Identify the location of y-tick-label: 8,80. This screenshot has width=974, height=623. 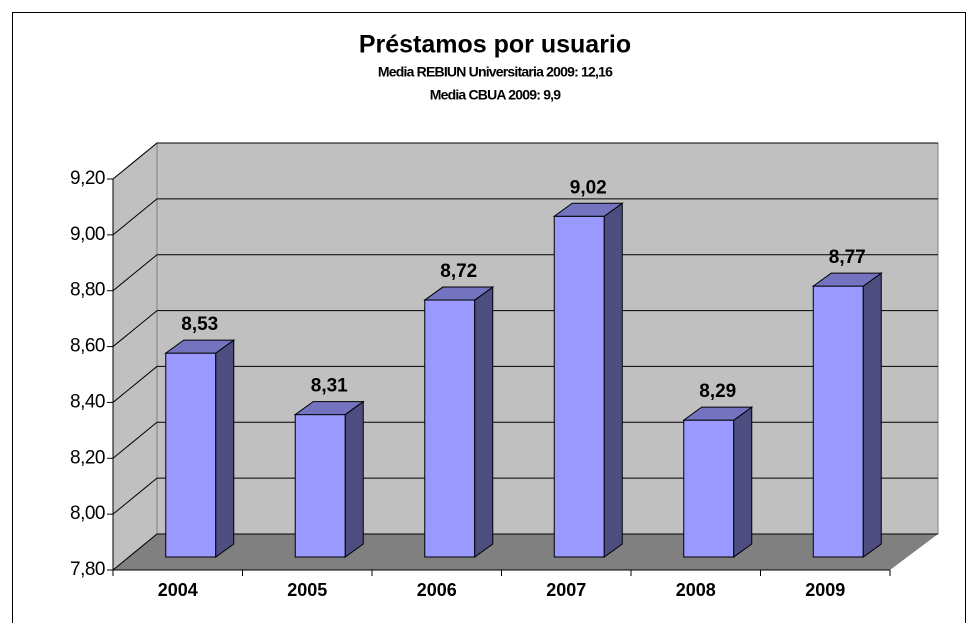
(87, 290).